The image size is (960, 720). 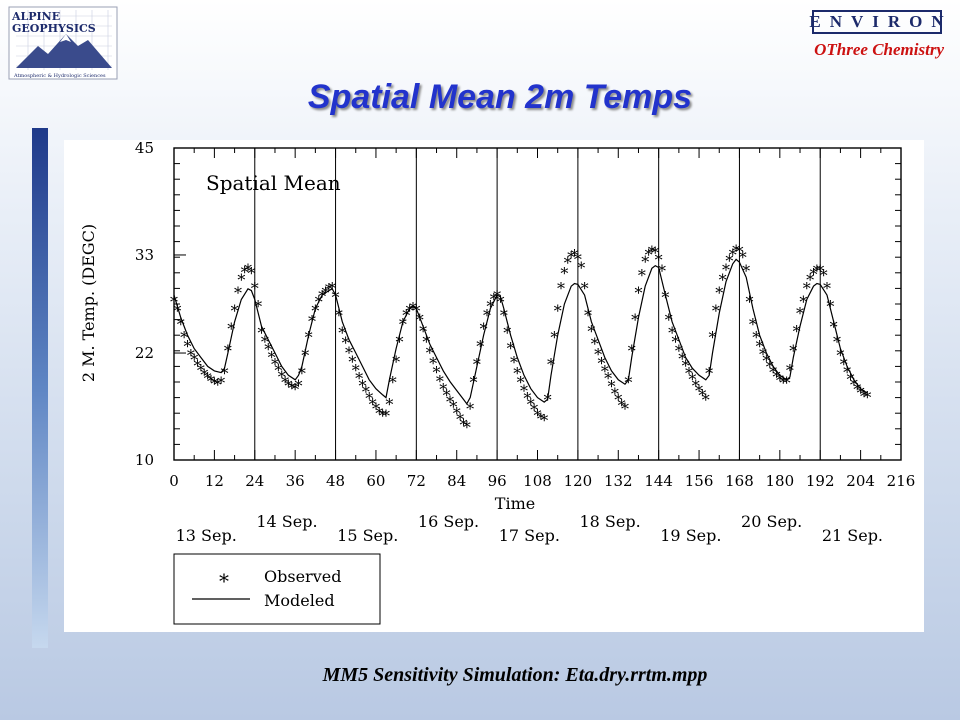 What do you see at coordinates (456, 481) in the screenshot?
I see `x-tick-label: 84` at bounding box center [456, 481].